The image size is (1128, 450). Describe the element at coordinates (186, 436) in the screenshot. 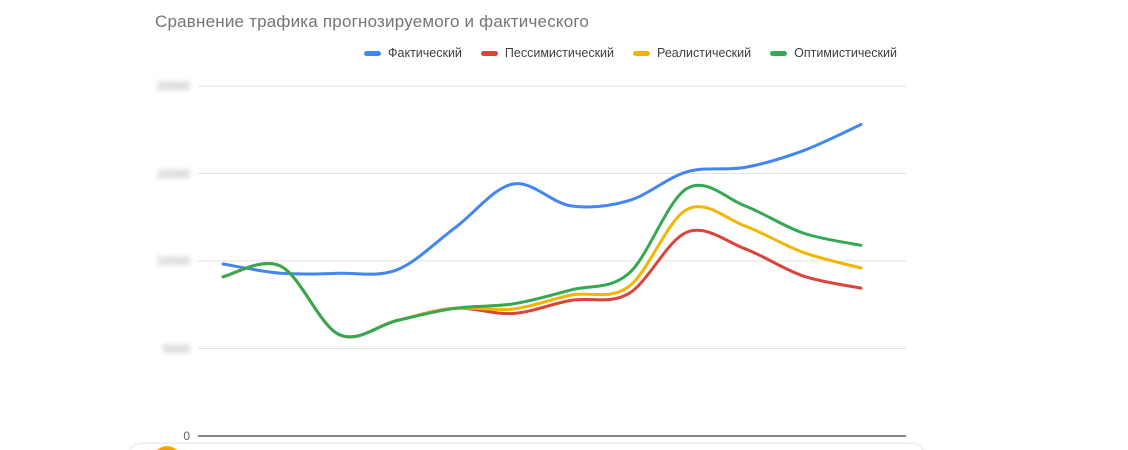

I see `y-tick-label: 0` at that location.